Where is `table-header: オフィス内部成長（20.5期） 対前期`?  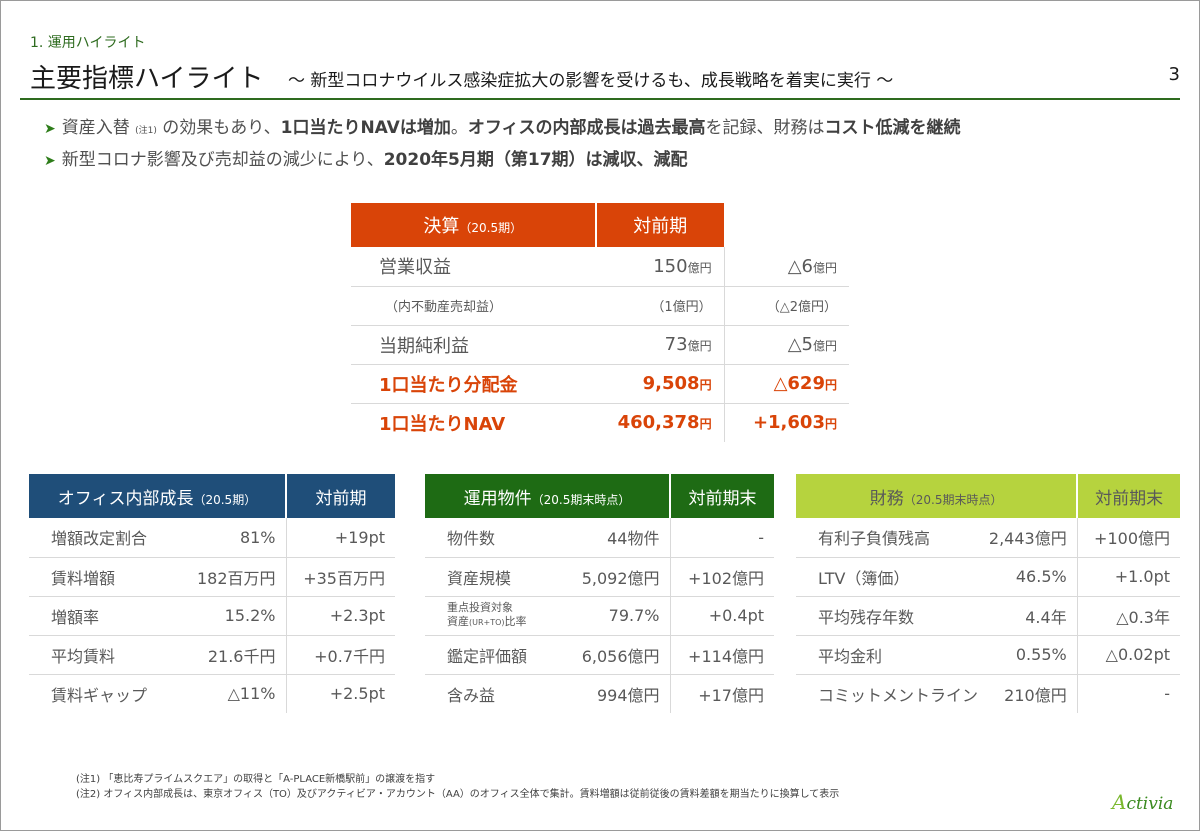 table-header: オフィス内部成長（20.5期） 対前期 is located at coordinates (212, 496).